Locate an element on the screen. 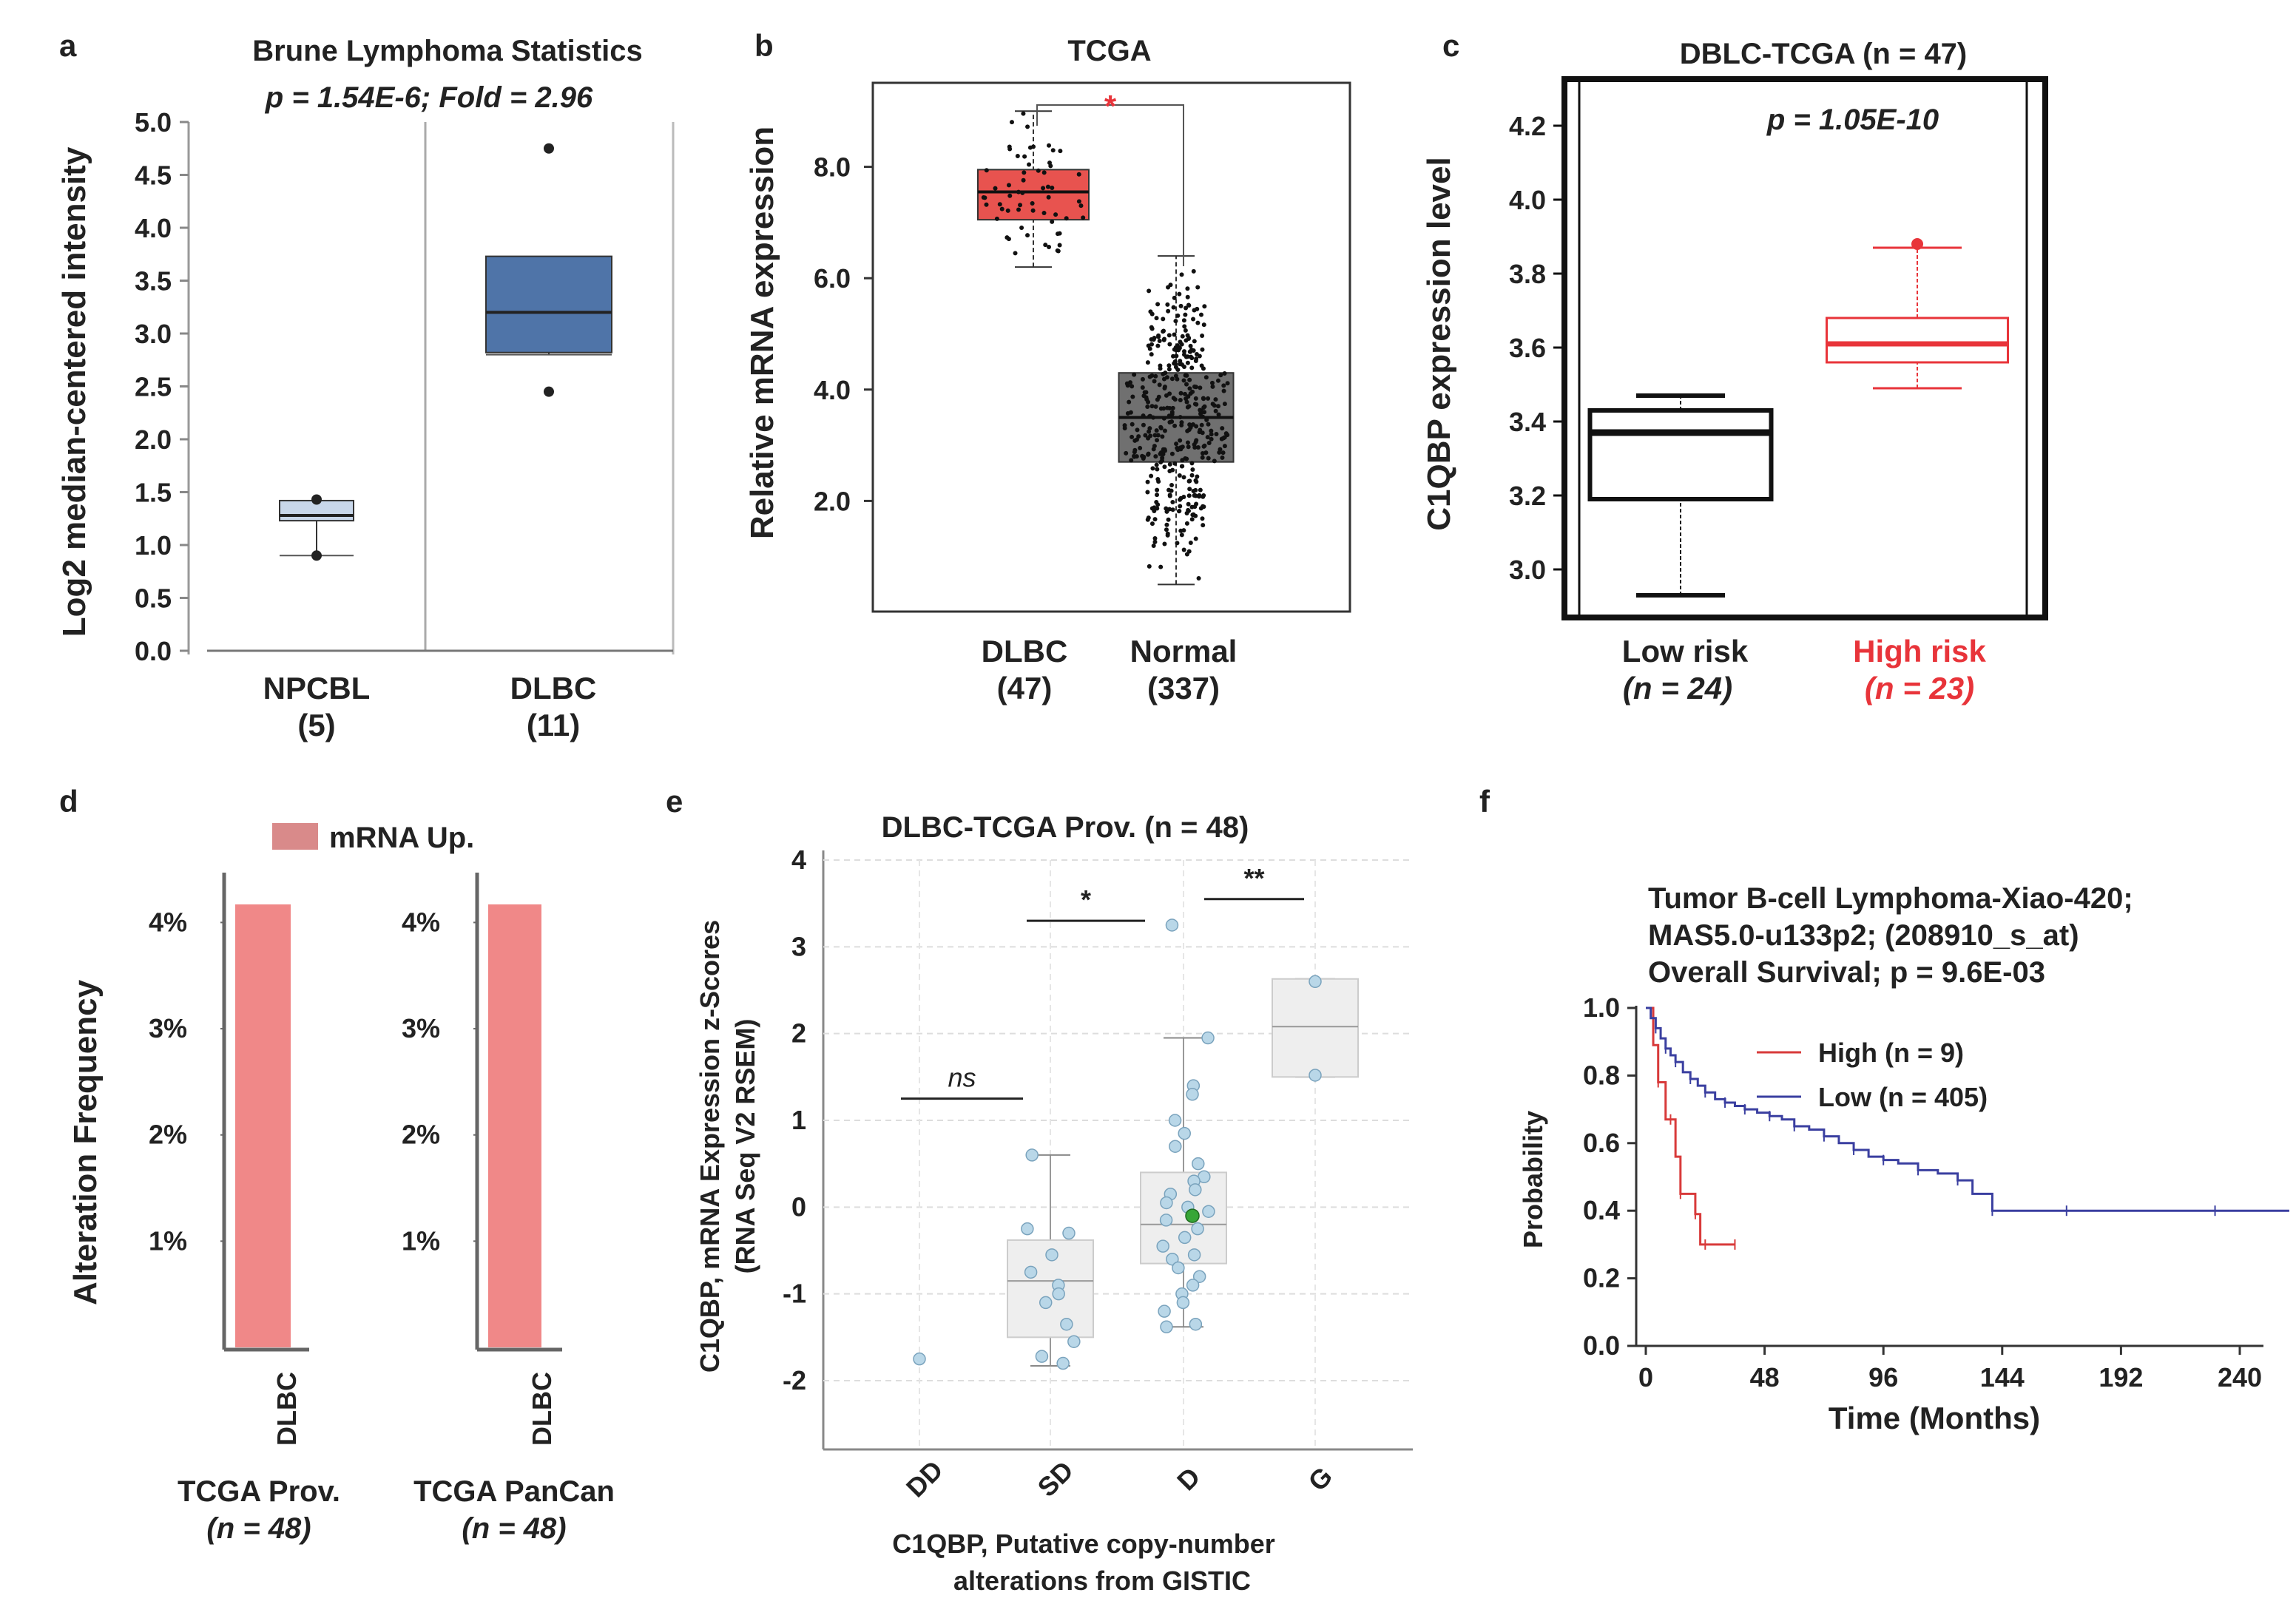 The height and width of the screenshot is (1621, 2296). panel-a-ticks: 0.0 0.5 1.0 1.5 2.0 2.5 3.0 3.5 4.0 4.5 5.0 is located at coordinates (162, 387).